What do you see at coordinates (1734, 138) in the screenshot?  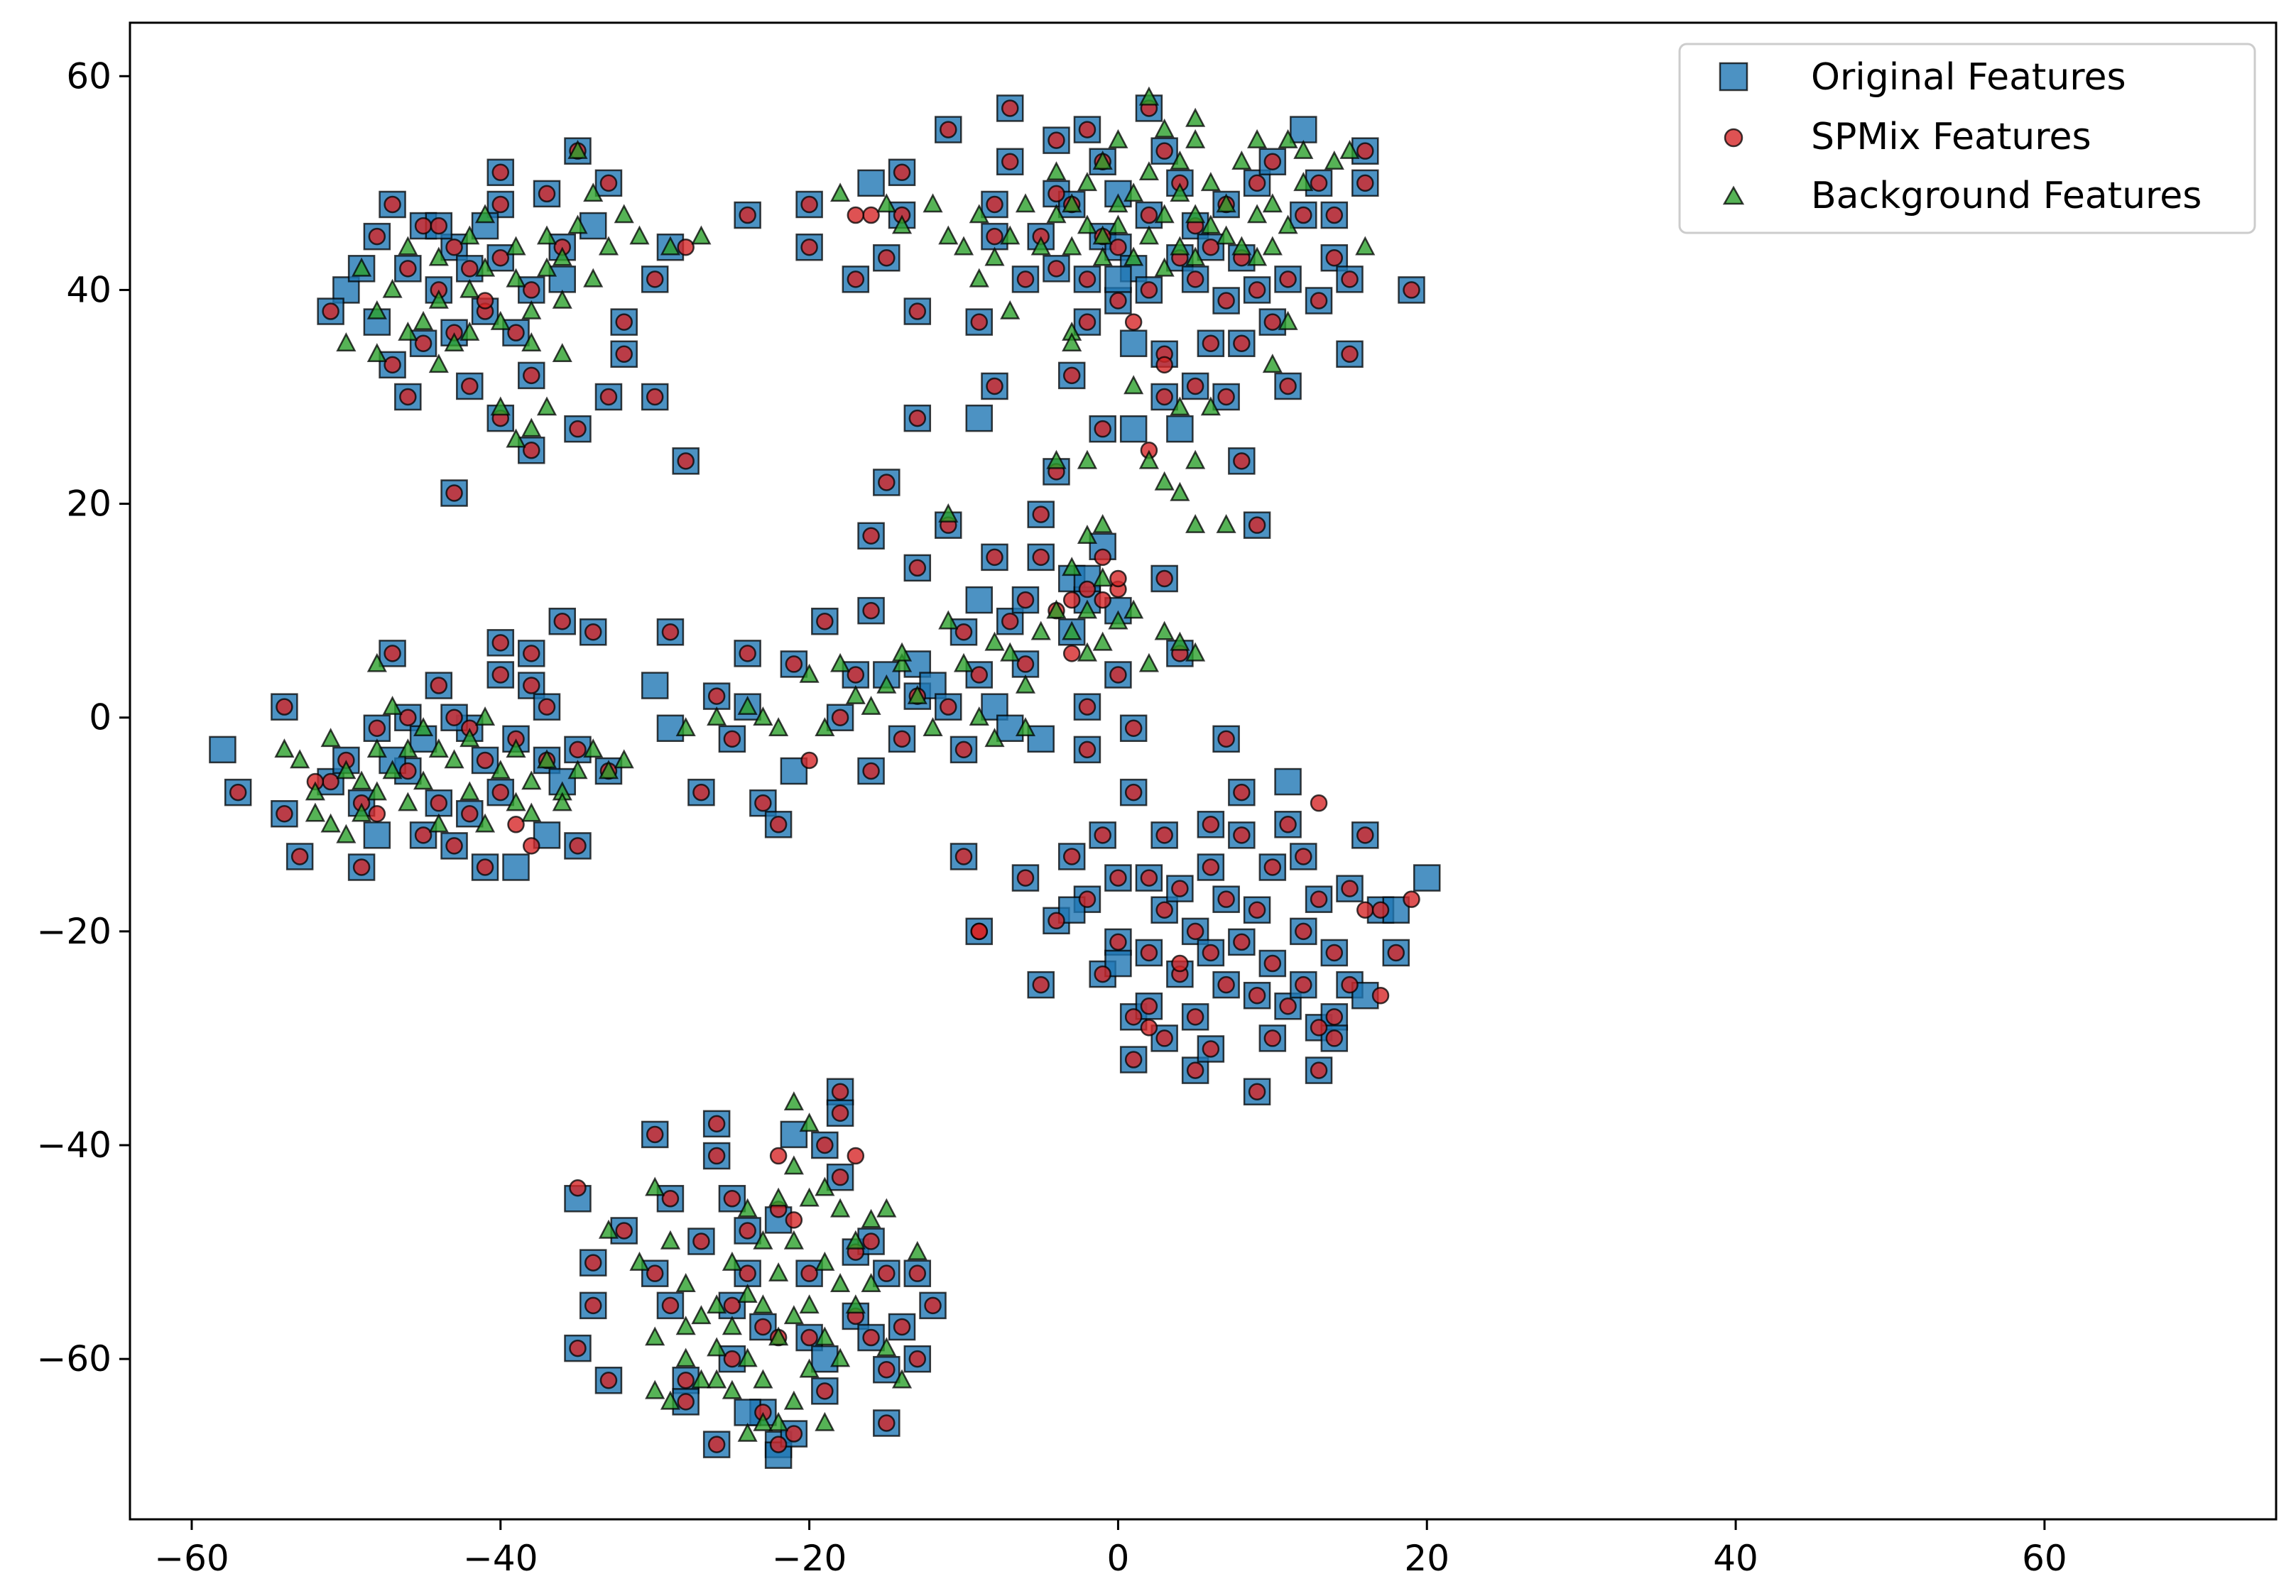 I see `legend-marker-spmix-features` at bounding box center [1734, 138].